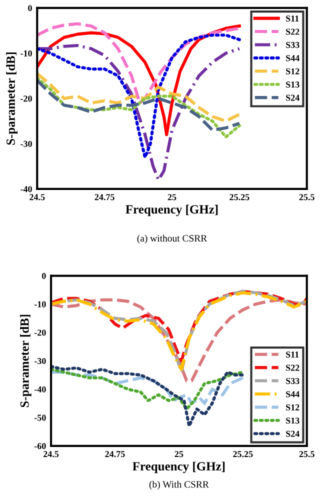 This screenshot has height=496, width=323. I want to click on y-tick-label: -60, so click(40, 446).